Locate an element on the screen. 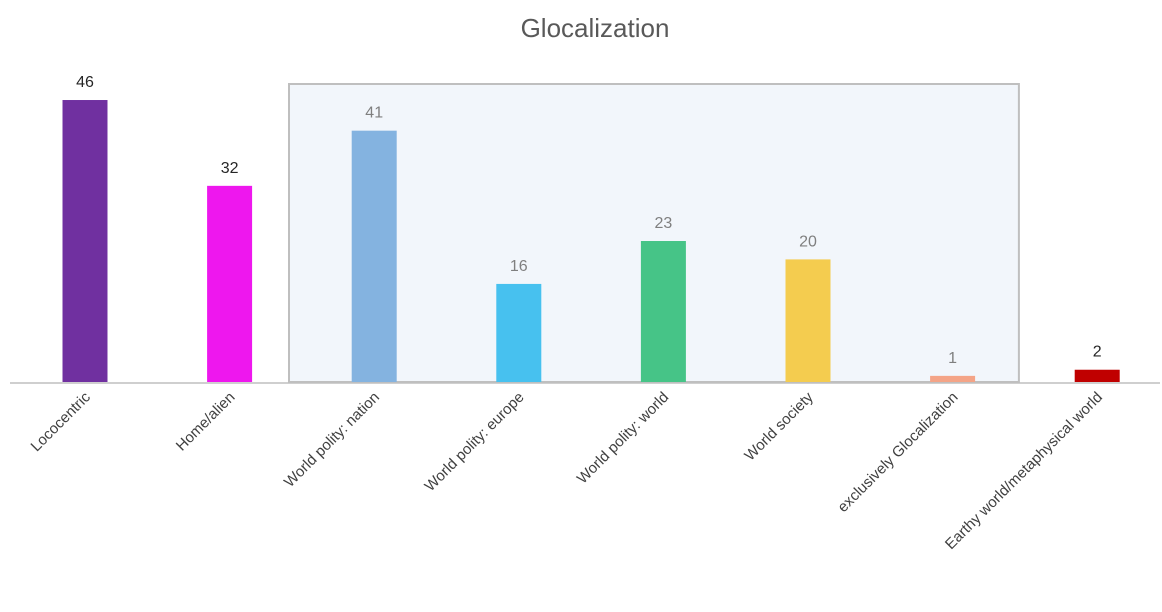 Image resolution: width=1162 pixels, height=612 pixels. x-tick-label-7: exclusively Glocalization is located at coordinates (897, 452).